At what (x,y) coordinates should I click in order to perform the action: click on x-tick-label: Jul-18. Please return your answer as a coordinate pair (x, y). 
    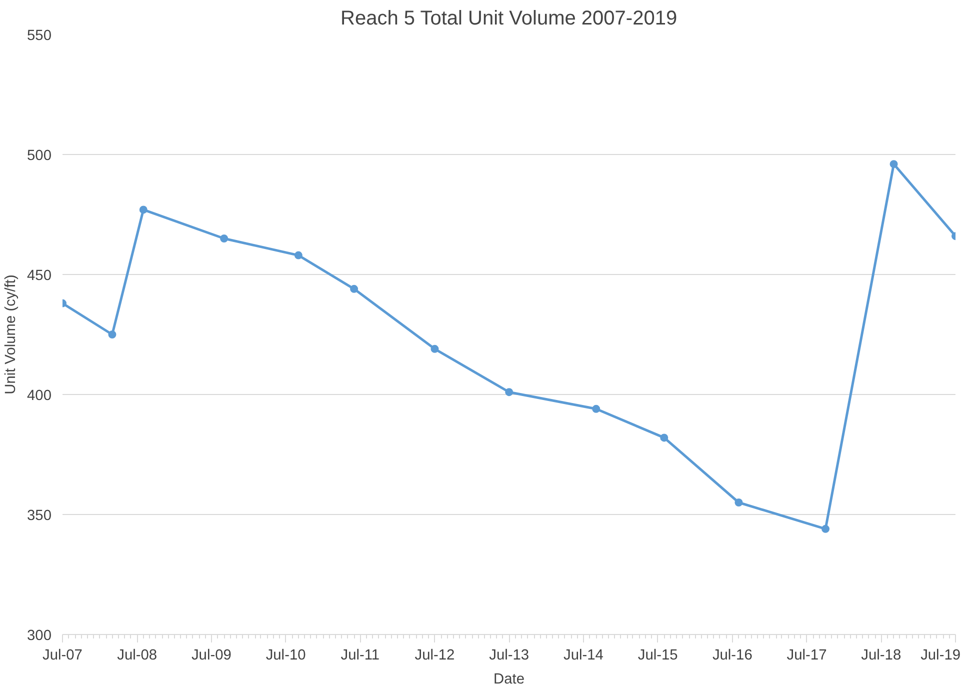
    Looking at the image, I should click on (881, 656).